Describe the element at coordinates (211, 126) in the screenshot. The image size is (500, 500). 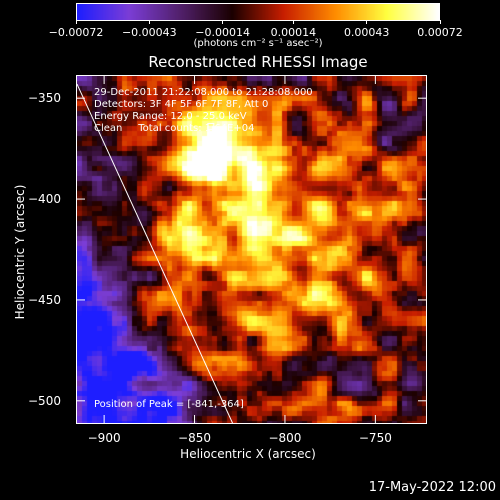
I see `peak-marker` at that location.